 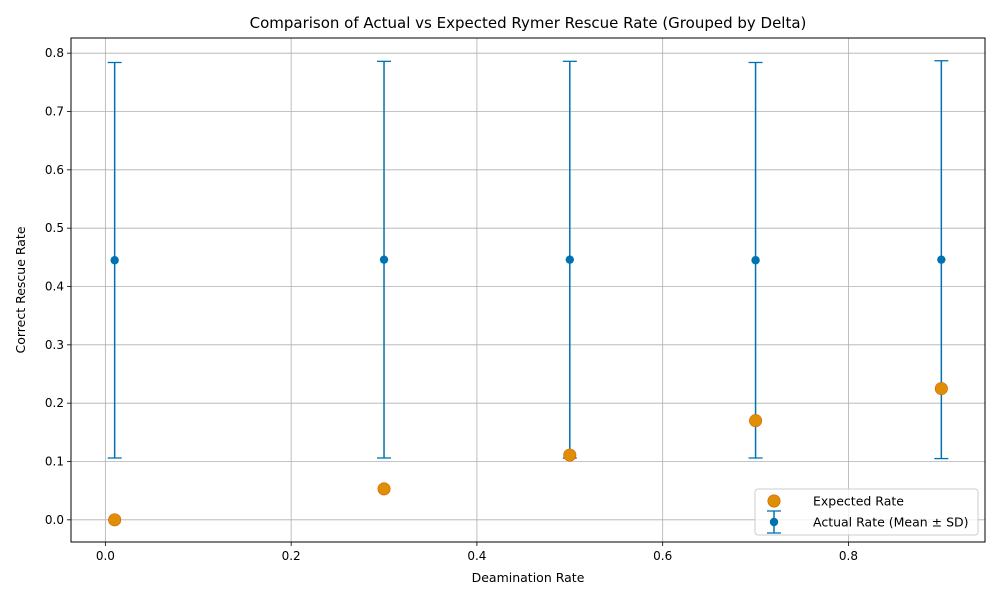 I want to click on x-tick-label: 0.0, so click(x=105, y=556).